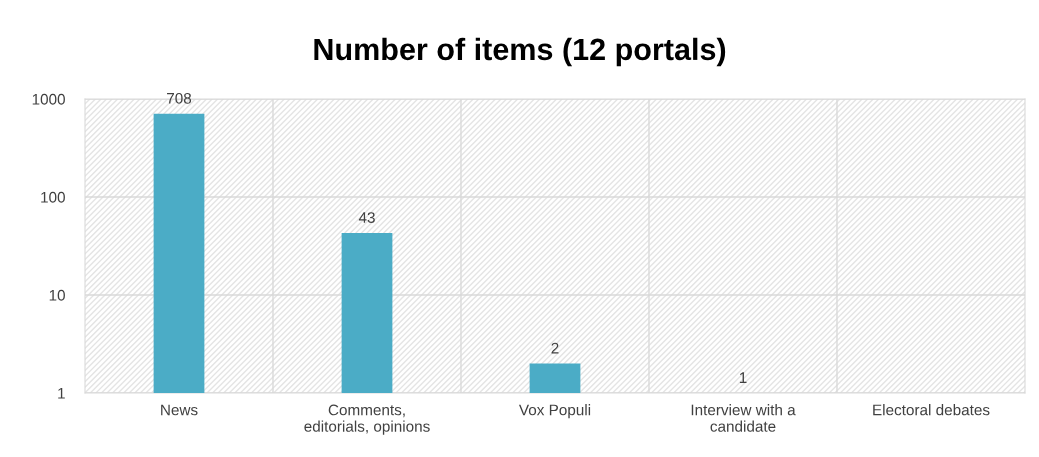  Describe the element at coordinates (179, 410) in the screenshot. I see `x-tick-label: News` at that location.